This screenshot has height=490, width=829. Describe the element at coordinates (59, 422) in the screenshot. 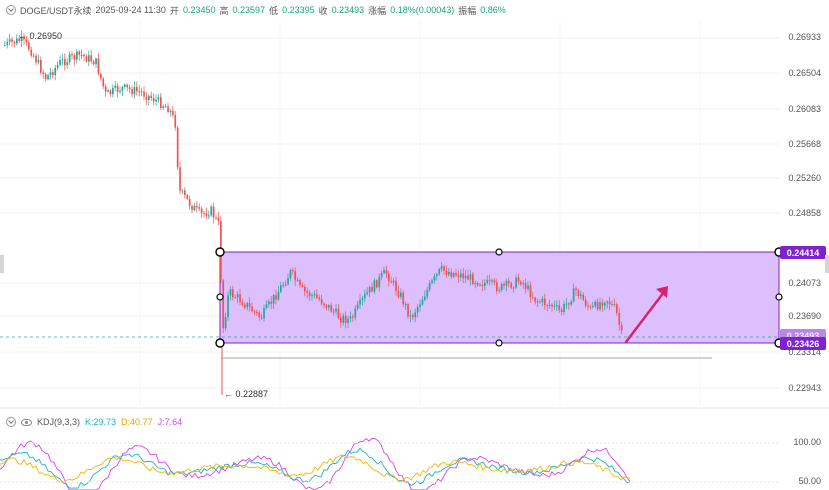

I see `kdj-title: KDJ(9,3,3)` at that location.